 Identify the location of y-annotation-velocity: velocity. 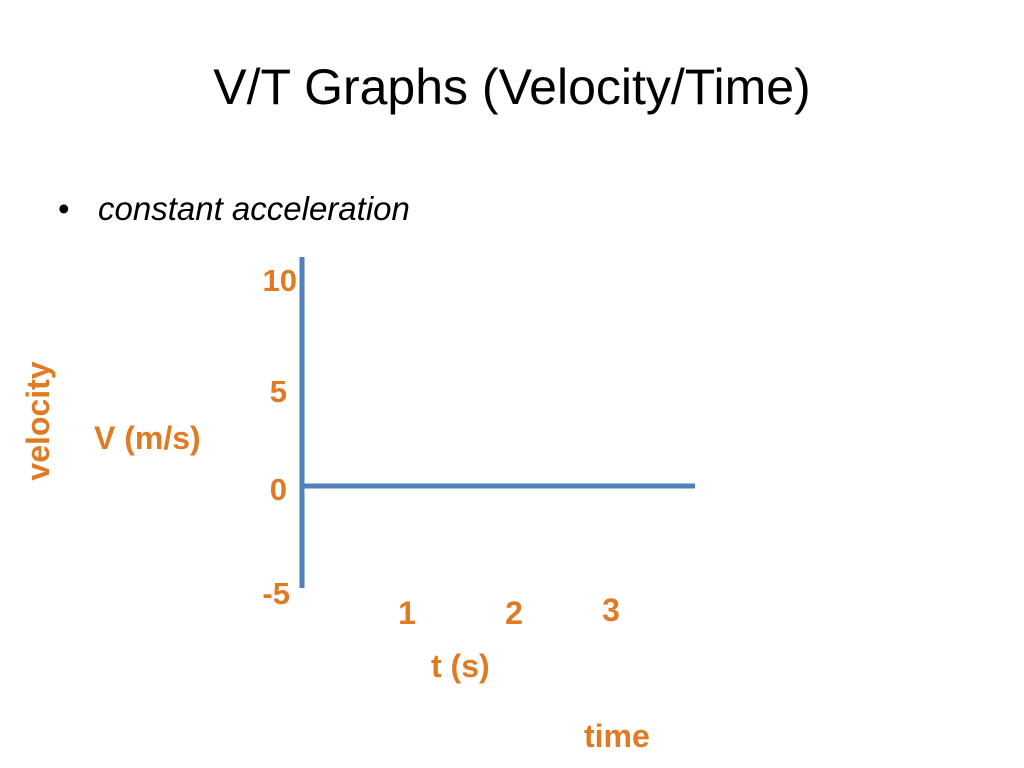
(38, 421).